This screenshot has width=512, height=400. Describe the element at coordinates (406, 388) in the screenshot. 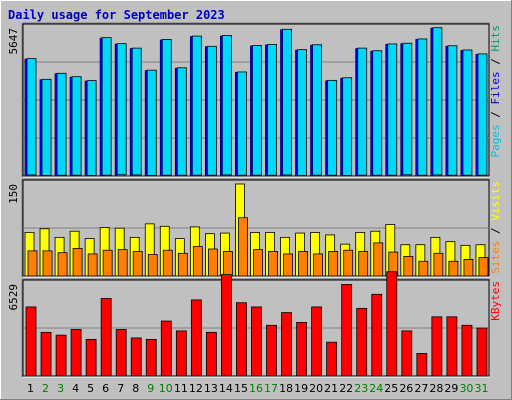

I see `x-tick-label-day-26: 26` at that location.